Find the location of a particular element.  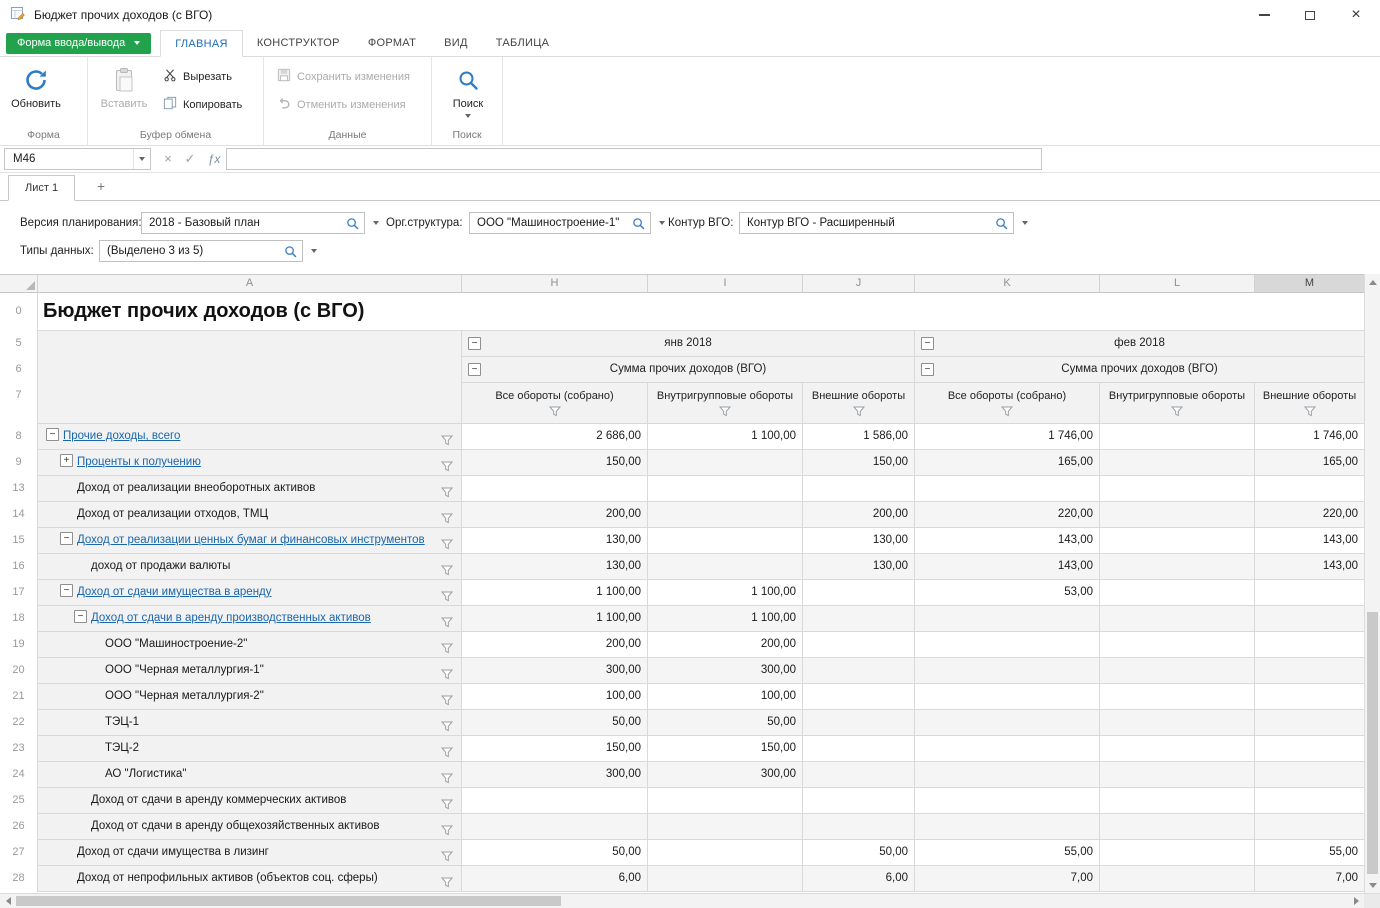

row-label-cell: + Проценты к получению is located at coordinates (250, 463).